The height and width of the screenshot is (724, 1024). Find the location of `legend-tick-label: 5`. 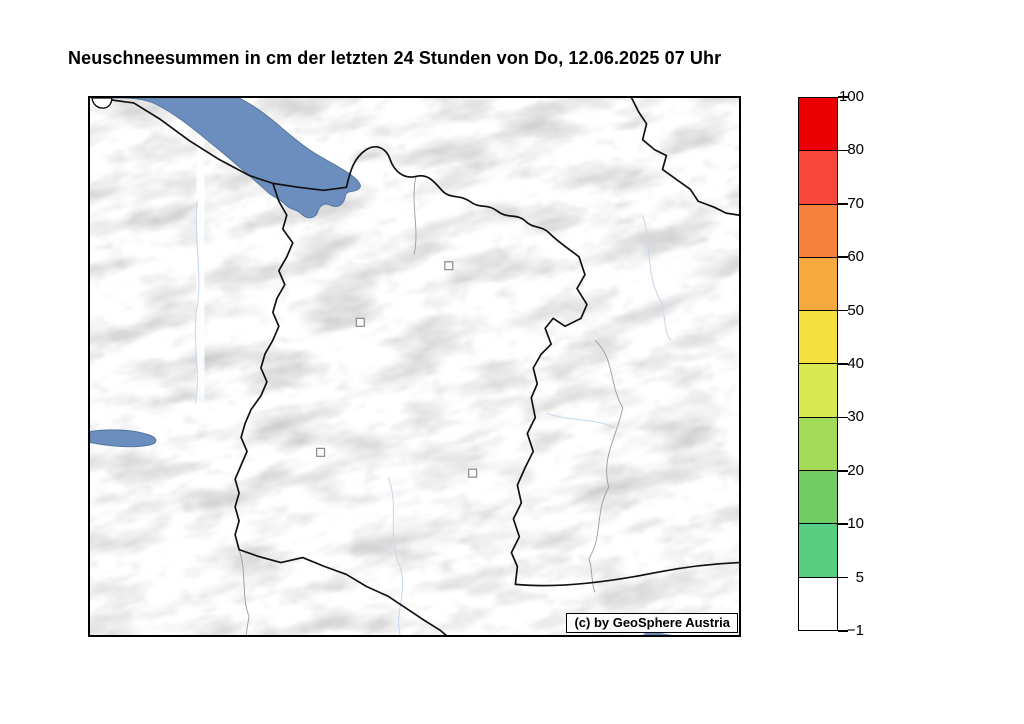

legend-tick-label: 5 is located at coordinates (859, 577).